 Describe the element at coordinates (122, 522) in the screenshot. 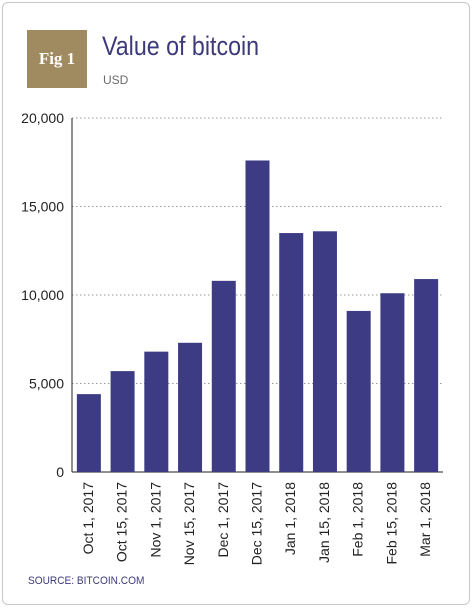

I see `x-tick-label: Oct 15, 2017` at that location.